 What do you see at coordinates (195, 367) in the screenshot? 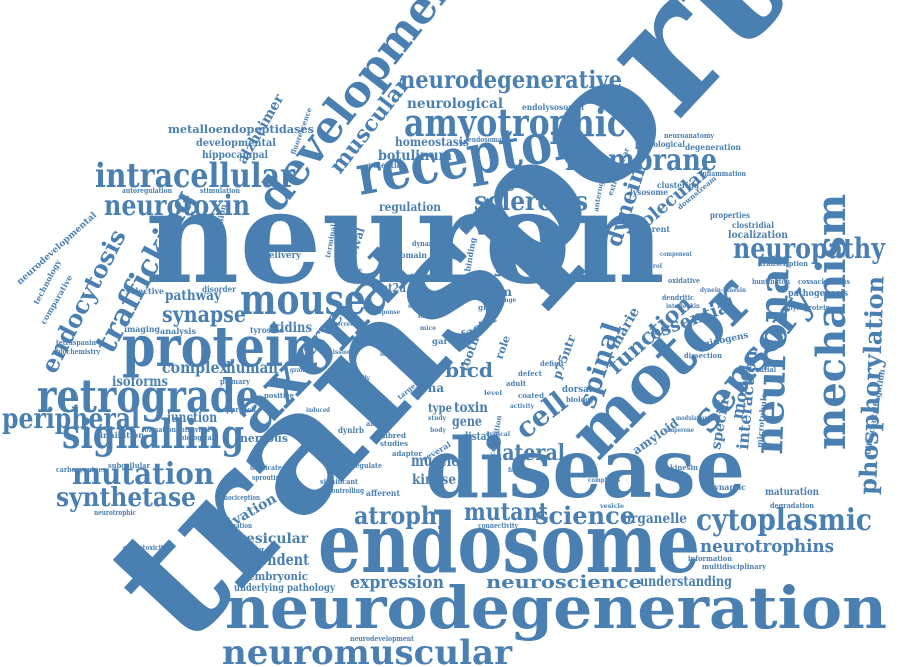
I see `word-complex: complex` at bounding box center [195, 367].